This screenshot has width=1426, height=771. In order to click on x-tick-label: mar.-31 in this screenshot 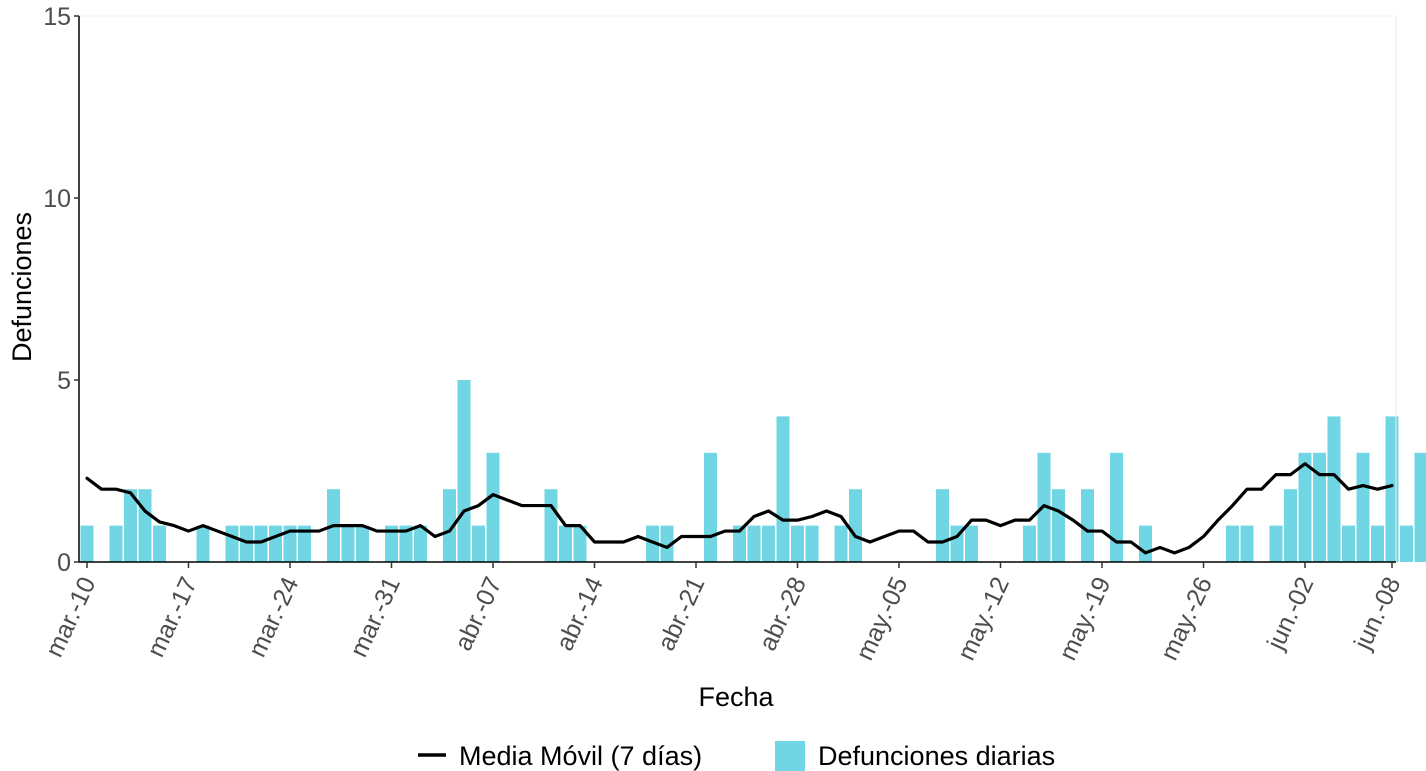, I will do `click(375, 617)`.